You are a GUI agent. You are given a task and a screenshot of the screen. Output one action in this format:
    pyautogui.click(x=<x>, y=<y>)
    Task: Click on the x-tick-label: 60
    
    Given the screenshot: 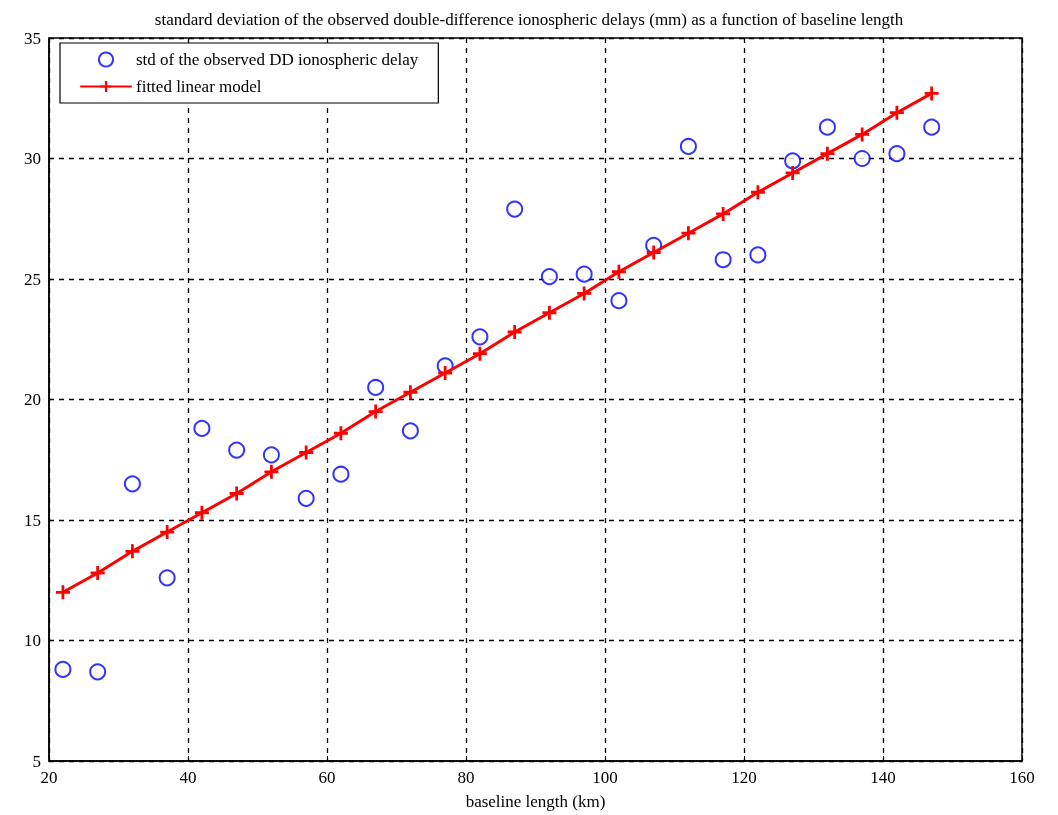 What is the action you would take?
    pyautogui.click(x=327, y=777)
    